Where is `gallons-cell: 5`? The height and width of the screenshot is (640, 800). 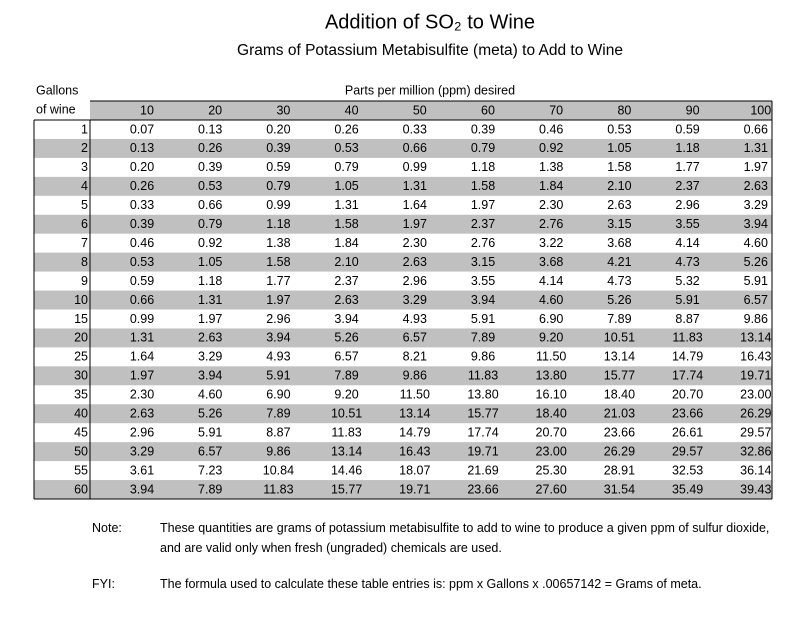
gallons-cell: 5 is located at coordinates (84, 205).